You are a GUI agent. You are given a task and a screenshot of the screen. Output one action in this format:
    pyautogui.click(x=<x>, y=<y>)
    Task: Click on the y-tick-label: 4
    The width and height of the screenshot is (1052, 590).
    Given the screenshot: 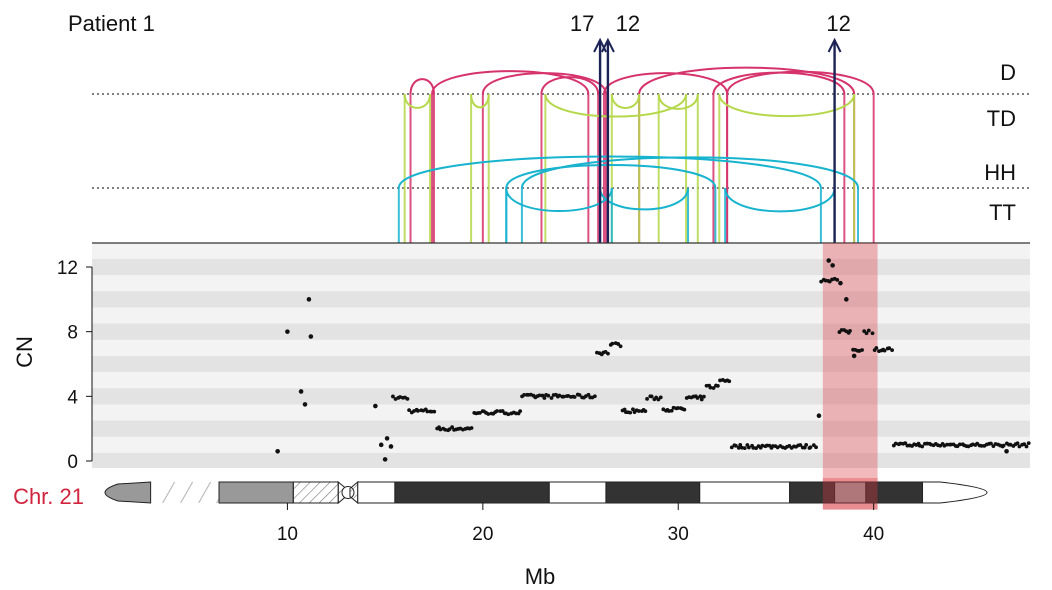 What is the action you would take?
    pyautogui.click(x=72, y=397)
    